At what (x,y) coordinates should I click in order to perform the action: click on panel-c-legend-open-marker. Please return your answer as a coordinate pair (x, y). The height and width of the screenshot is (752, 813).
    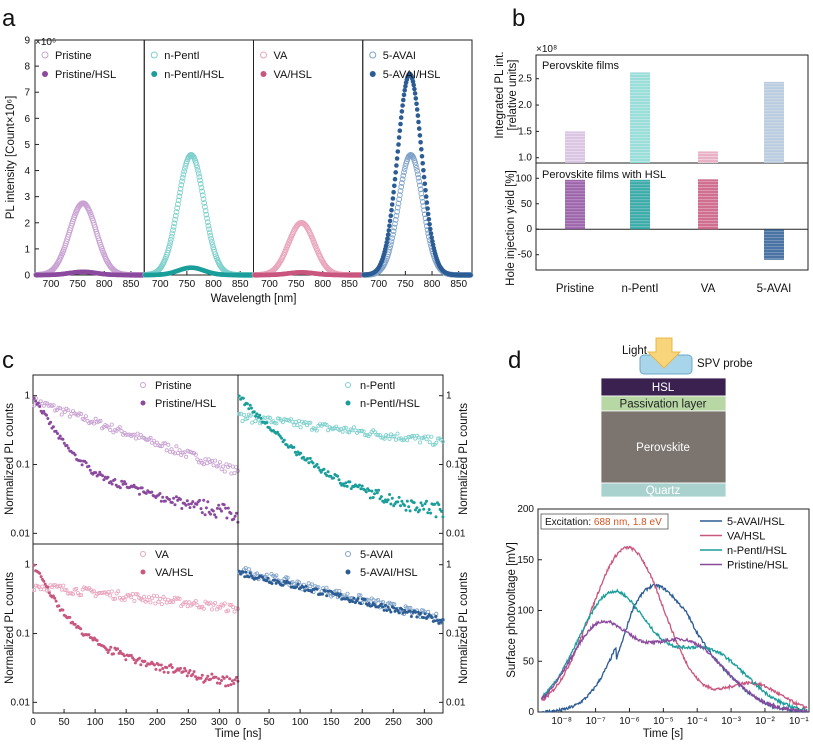
    Looking at the image, I should click on (143, 385).